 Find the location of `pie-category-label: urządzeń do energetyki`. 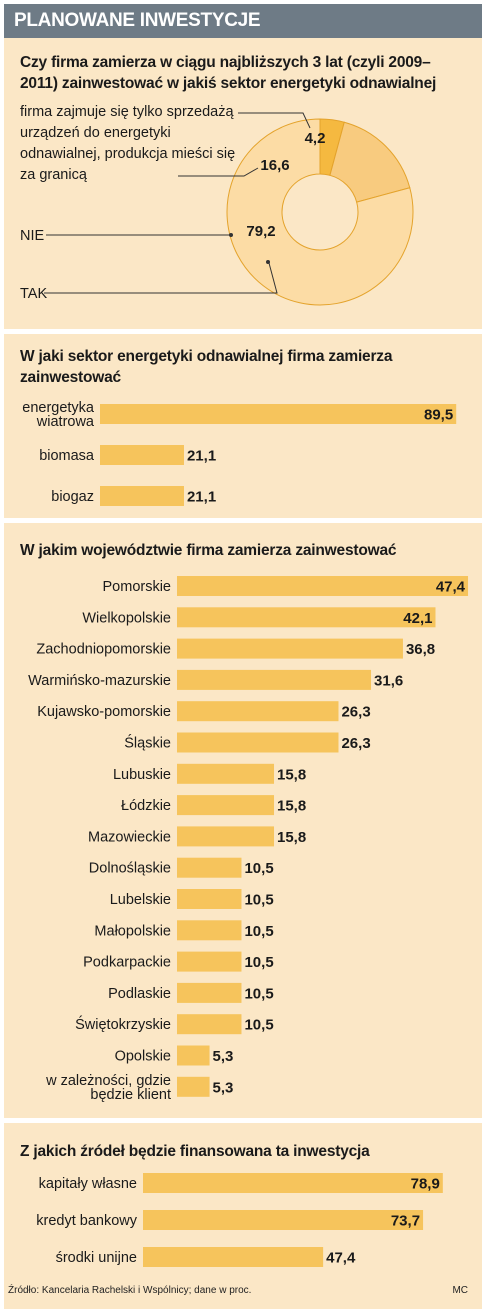

pie-category-label: urządzeń do energetyki is located at coordinates (95, 133).